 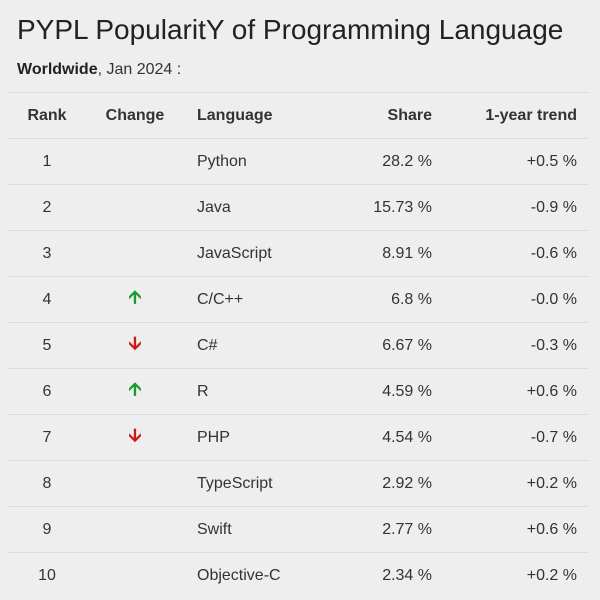 I want to click on header-trend: 1-year trend, so click(x=510, y=115).